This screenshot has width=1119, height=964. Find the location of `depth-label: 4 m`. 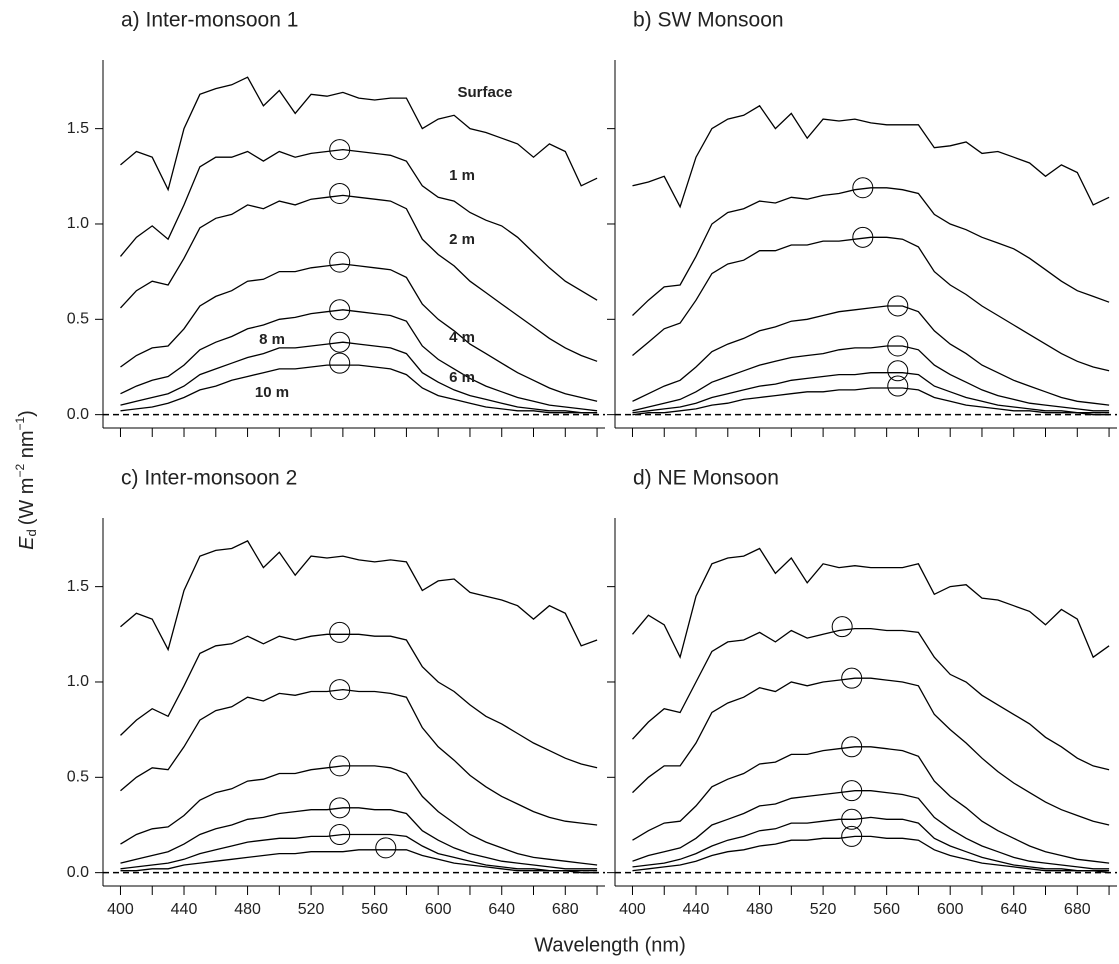

depth-label: 4 m is located at coordinates (462, 337).